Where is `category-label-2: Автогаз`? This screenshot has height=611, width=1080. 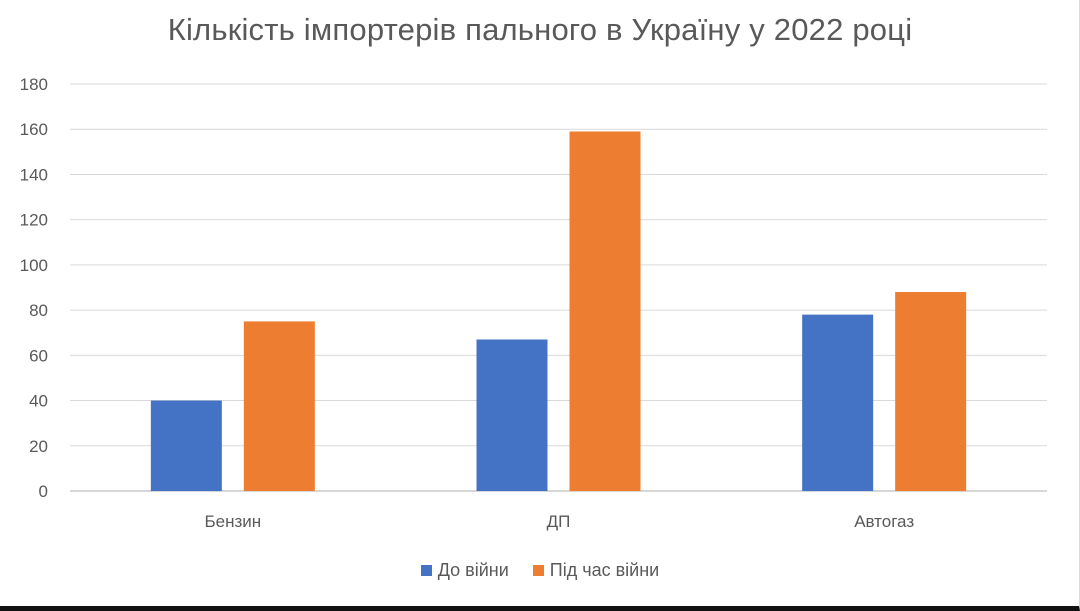 category-label-2: Автогаз is located at coordinates (884, 521).